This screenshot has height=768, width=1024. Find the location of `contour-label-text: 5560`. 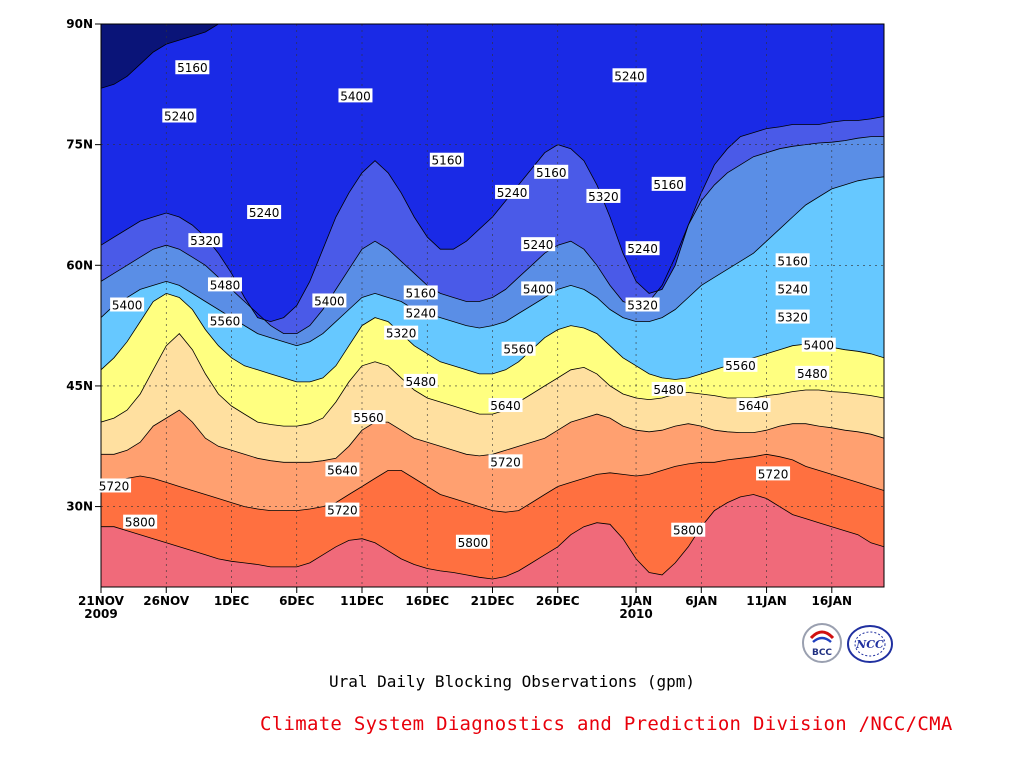

contour-label-text: 5560 is located at coordinates (518, 350).